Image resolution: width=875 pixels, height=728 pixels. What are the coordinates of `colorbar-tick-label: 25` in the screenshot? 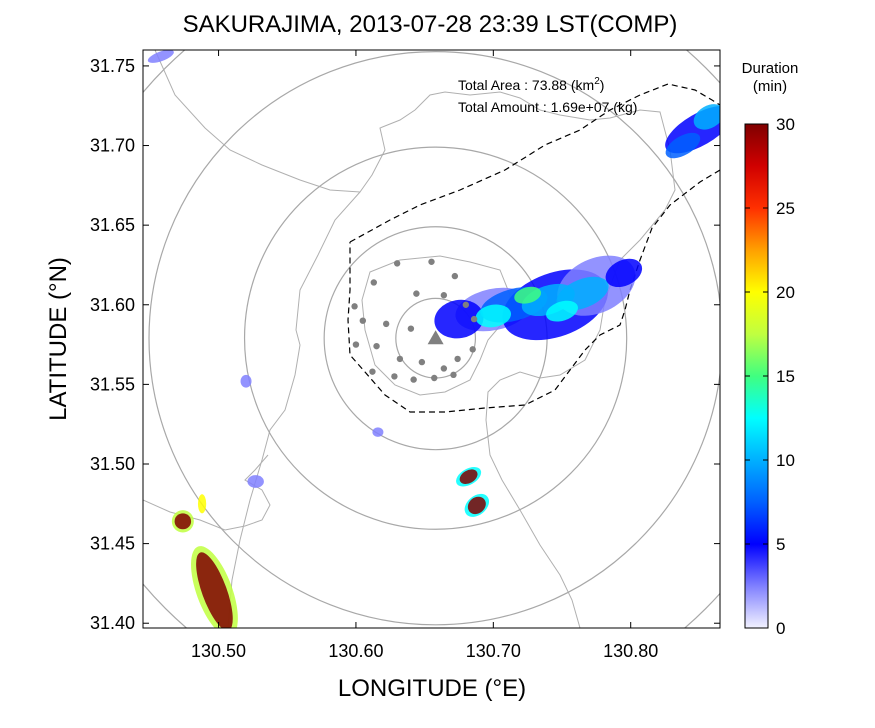 It's located at (785, 208).